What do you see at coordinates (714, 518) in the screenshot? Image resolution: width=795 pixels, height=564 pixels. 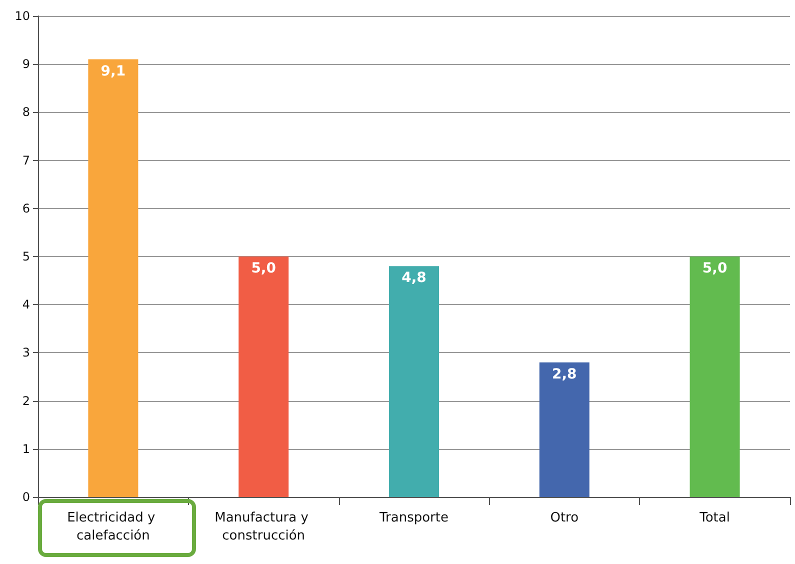 I see `x-tick-label: Total` at bounding box center [714, 518].